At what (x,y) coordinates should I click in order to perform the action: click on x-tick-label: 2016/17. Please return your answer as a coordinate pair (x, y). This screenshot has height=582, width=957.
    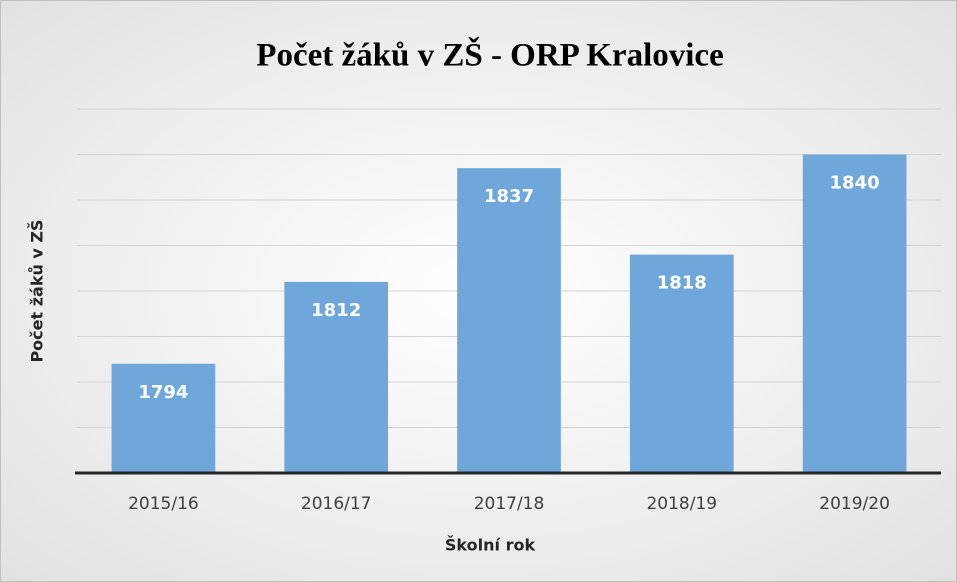
    Looking at the image, I should click on (336, 504).